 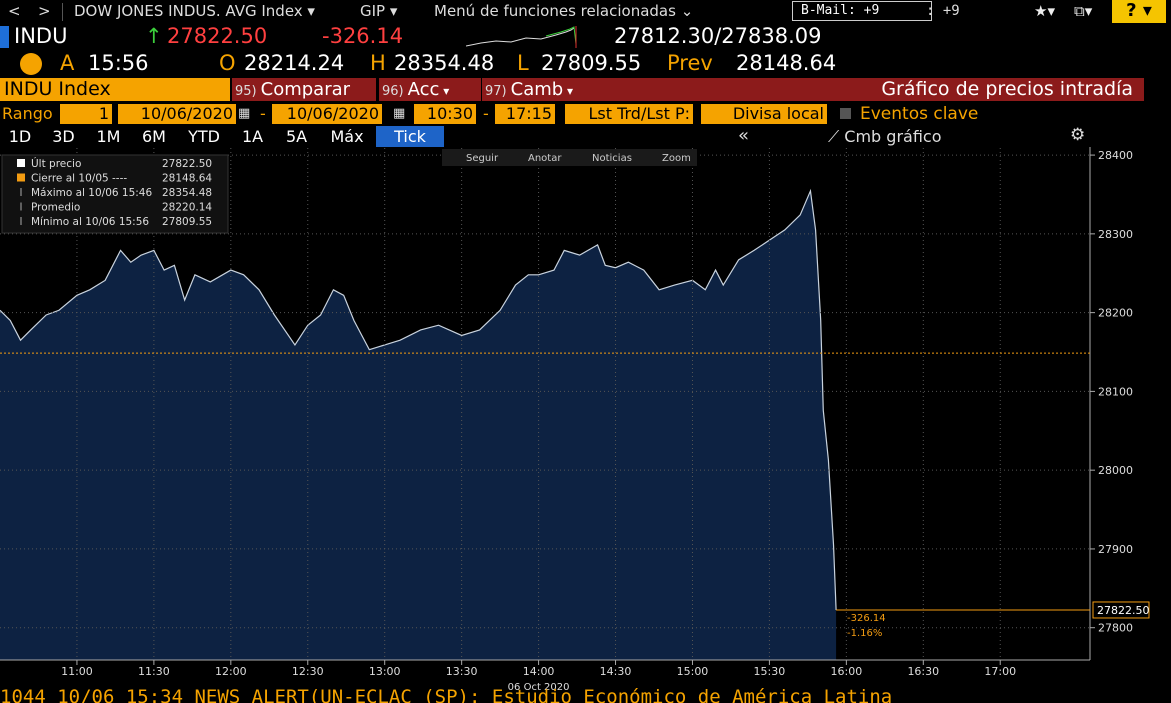 What do you see at coordinates (444, 63) in the screenshot?
I see `high: 28354.48` at bounding box center [444, 63].